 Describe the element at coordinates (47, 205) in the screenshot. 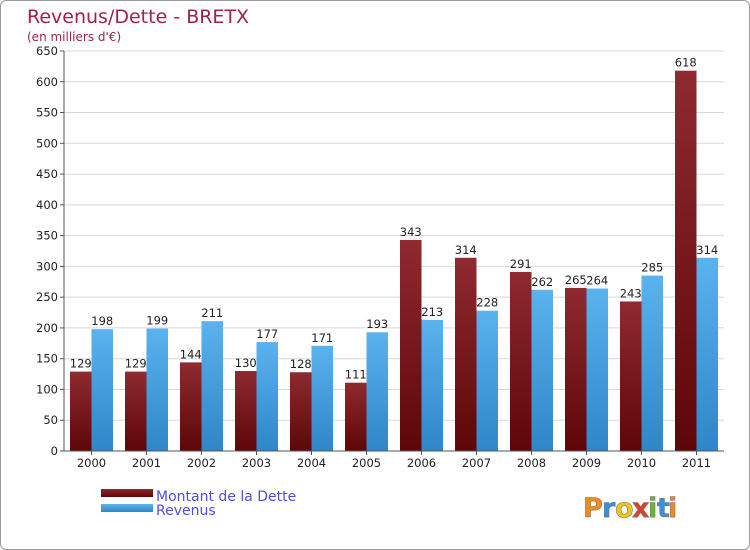

I see `y-tick-label: 400` at that location.